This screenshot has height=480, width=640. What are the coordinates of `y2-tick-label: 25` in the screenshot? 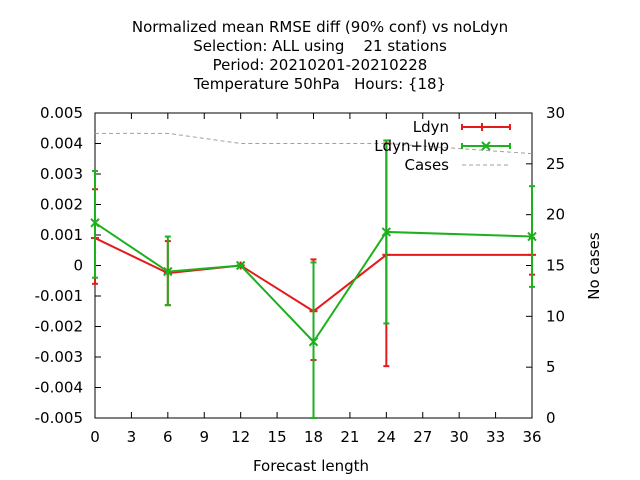 It's located at (555, 164).